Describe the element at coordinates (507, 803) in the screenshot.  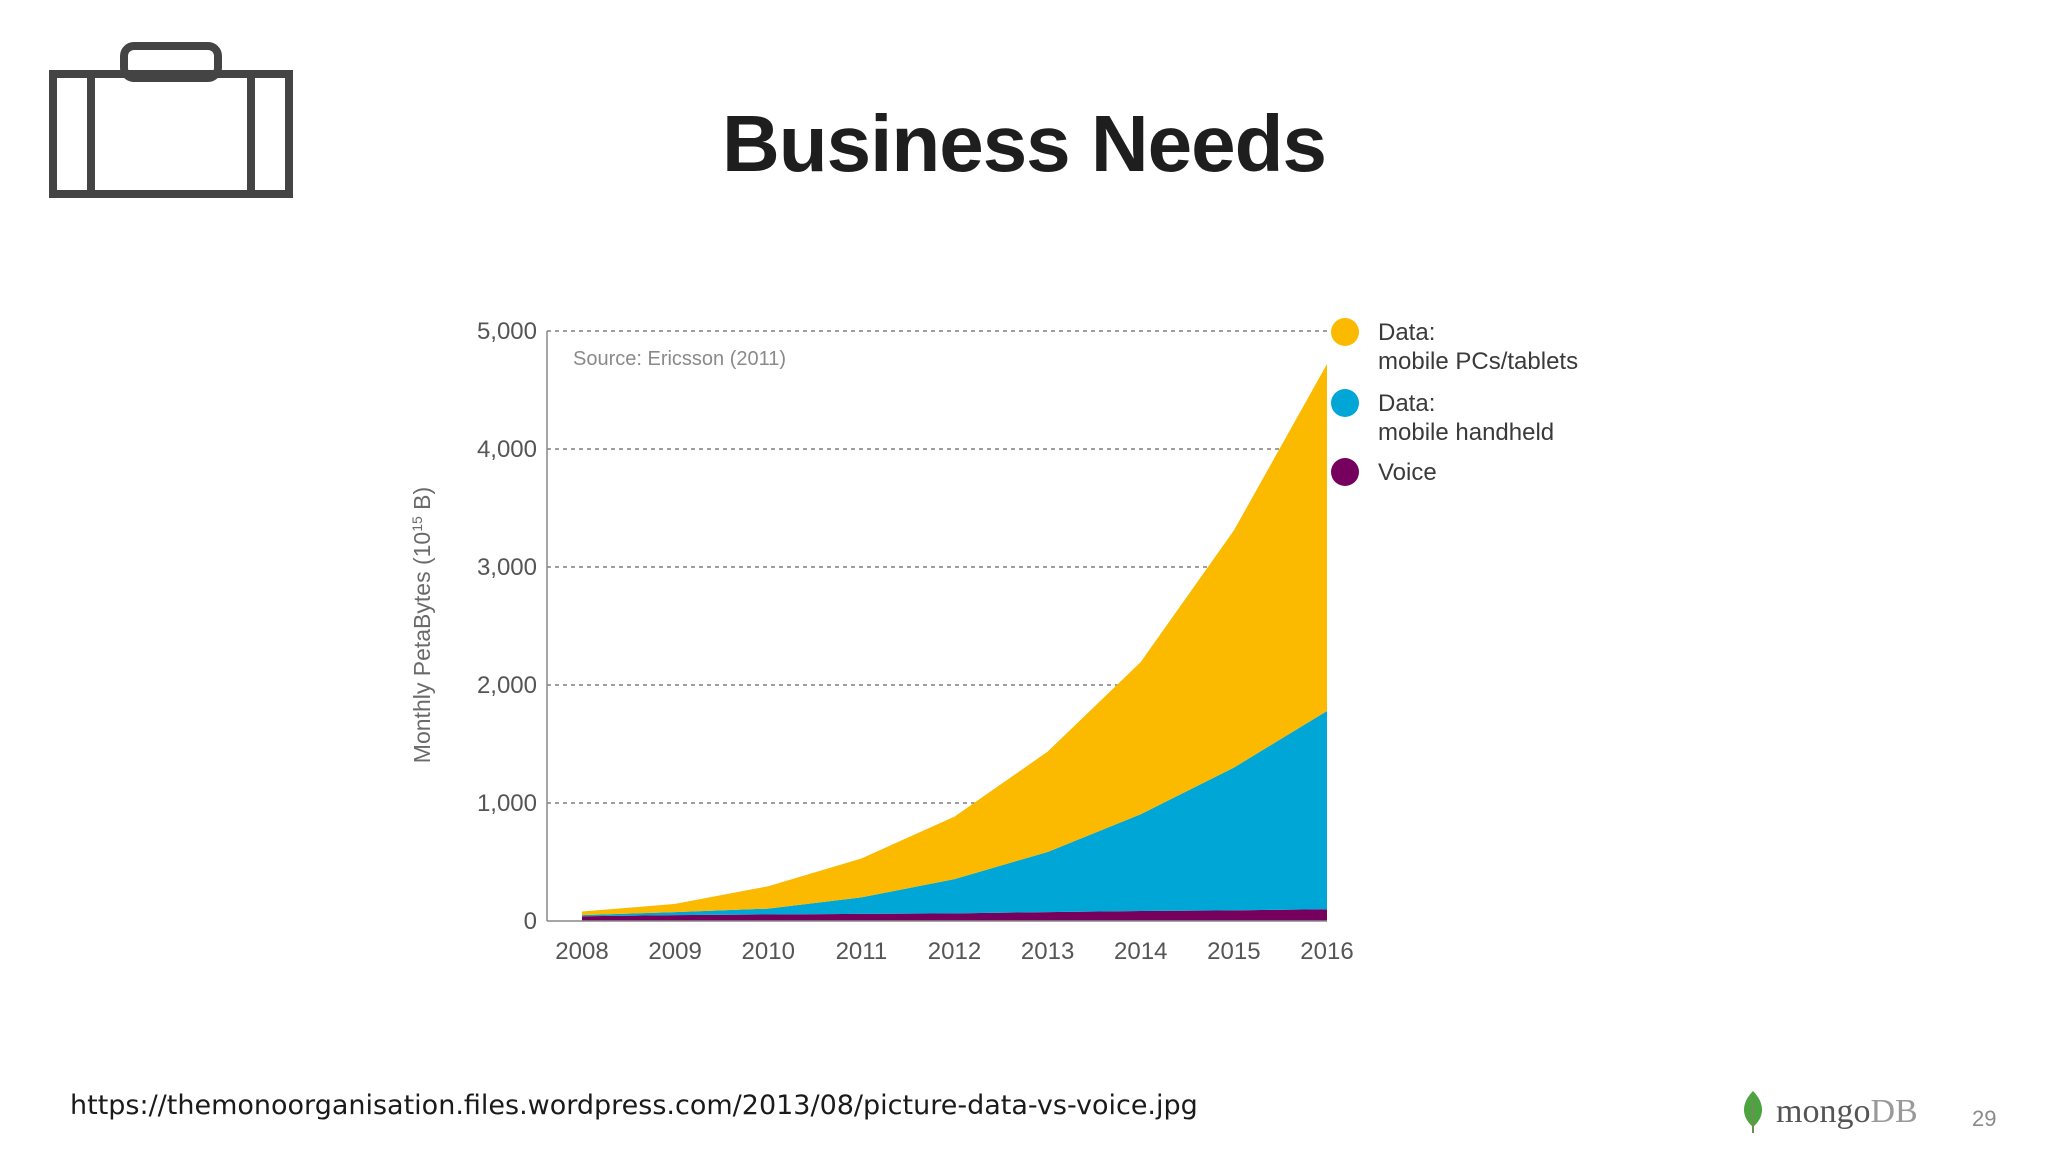
I see `y-tick-label-1: 1,000` at that location.